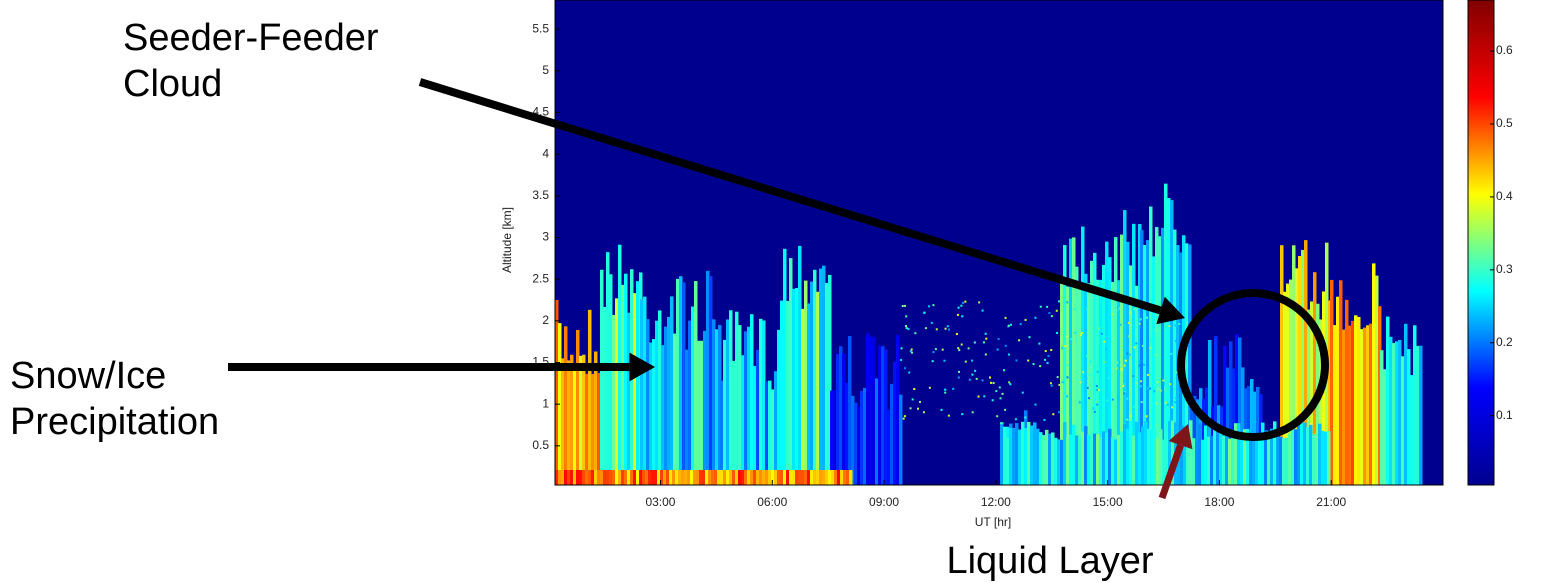 The image size is (1546, 583). I want to click on colorbar-tick-label: 0.3, so click(1504, 269).